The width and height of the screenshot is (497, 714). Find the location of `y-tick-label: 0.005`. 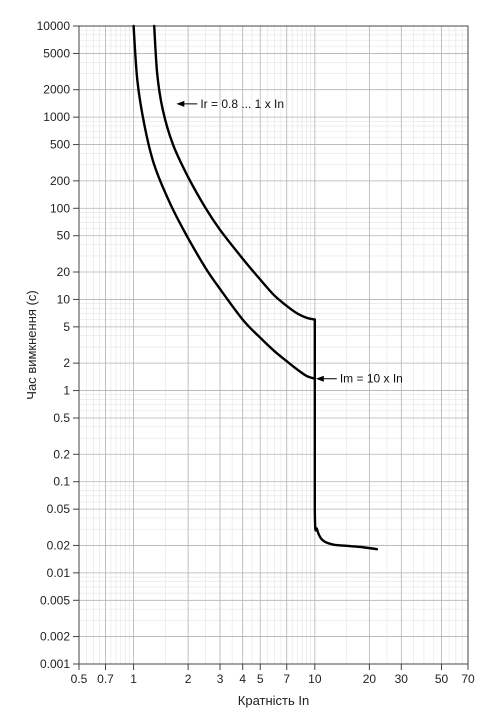

y-tick-label: 0.005 is located at coordinates (55, 600).